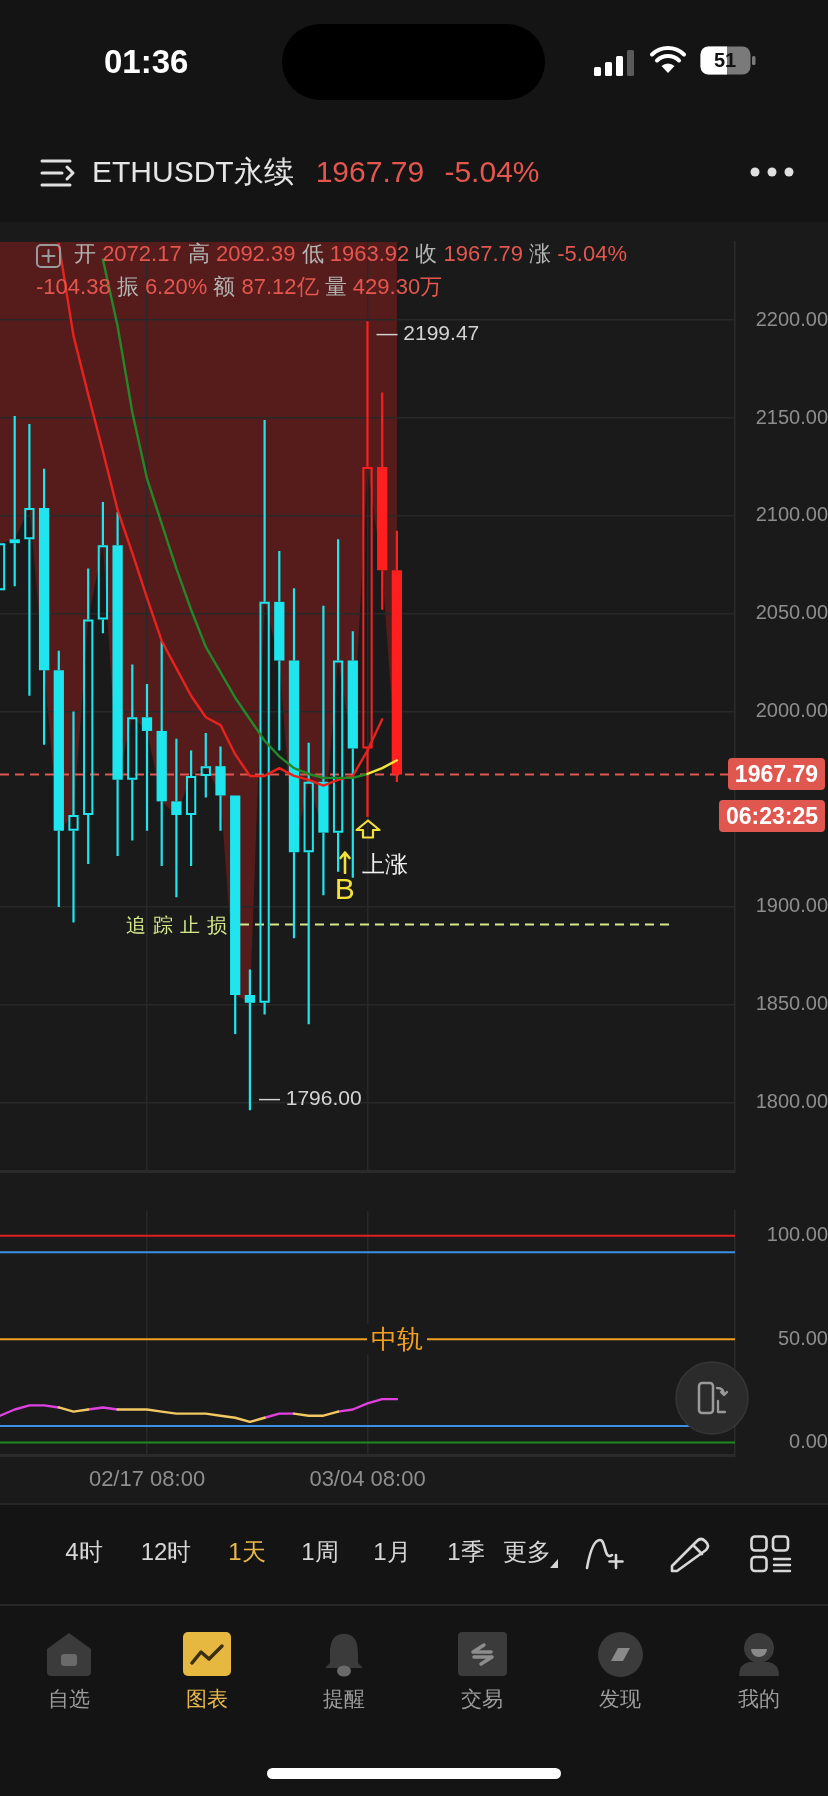  Describe the element at coordinates (428, 333) in the screenshot. I see `annotation: — 2199.47` at that location.